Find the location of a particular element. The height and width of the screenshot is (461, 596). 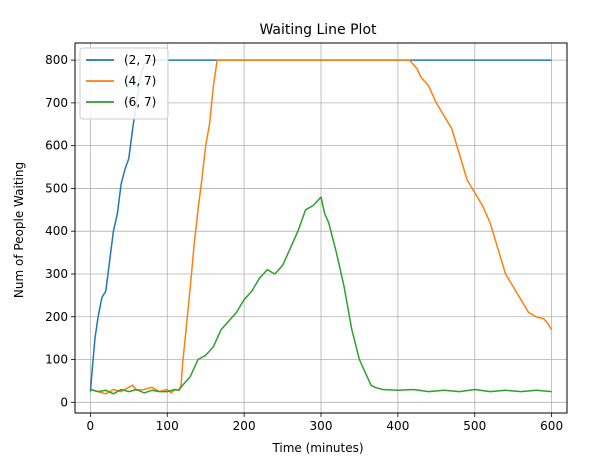

y-tick-label: 500 is located at coordinates (56, 188).